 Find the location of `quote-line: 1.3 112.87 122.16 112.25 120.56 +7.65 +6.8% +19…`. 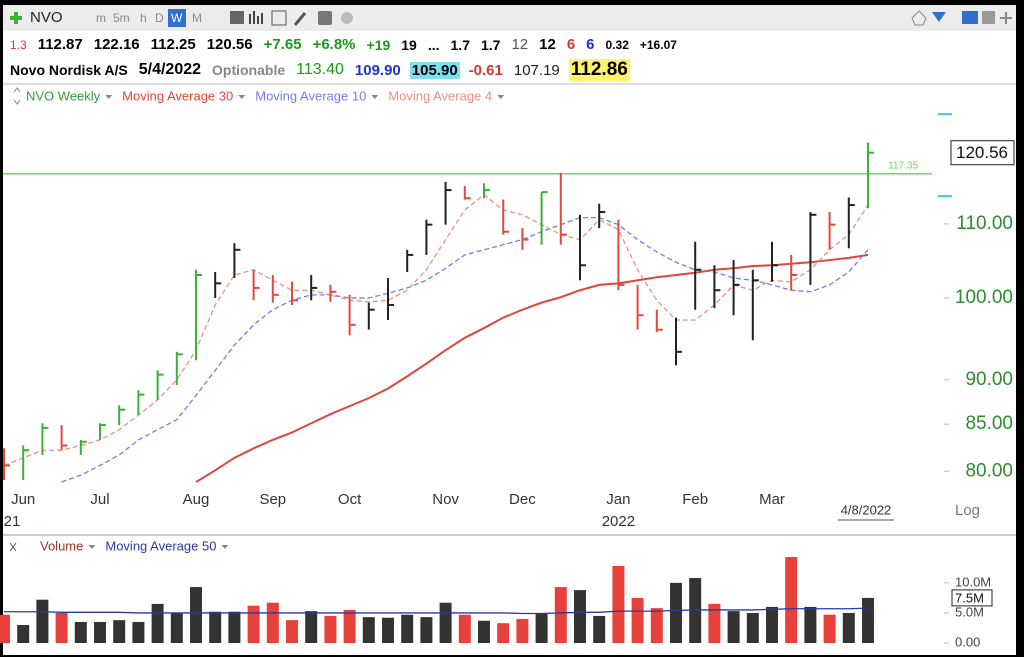

quote-line: 1.3 112.87 122.16 112.25 120.56 +7.65 +6.8% +19… is located at coordinates (343, 44).